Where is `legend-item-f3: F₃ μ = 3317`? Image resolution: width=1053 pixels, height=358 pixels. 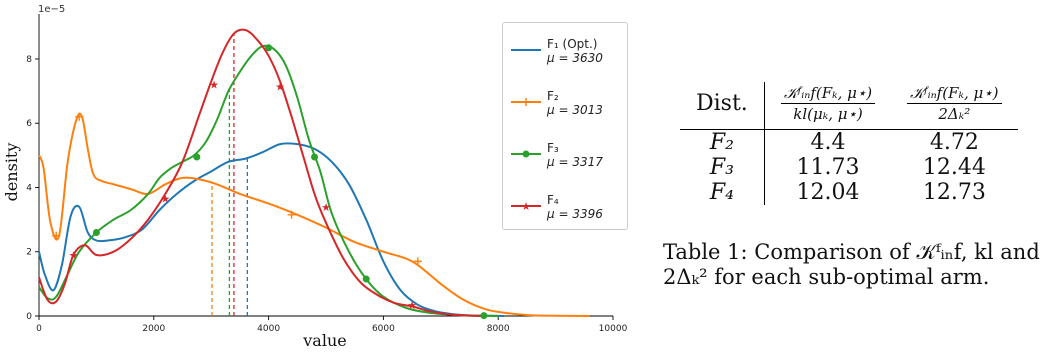 legend-item-f3: F₃ μ = 3317 is located at coordinates (569, 161).